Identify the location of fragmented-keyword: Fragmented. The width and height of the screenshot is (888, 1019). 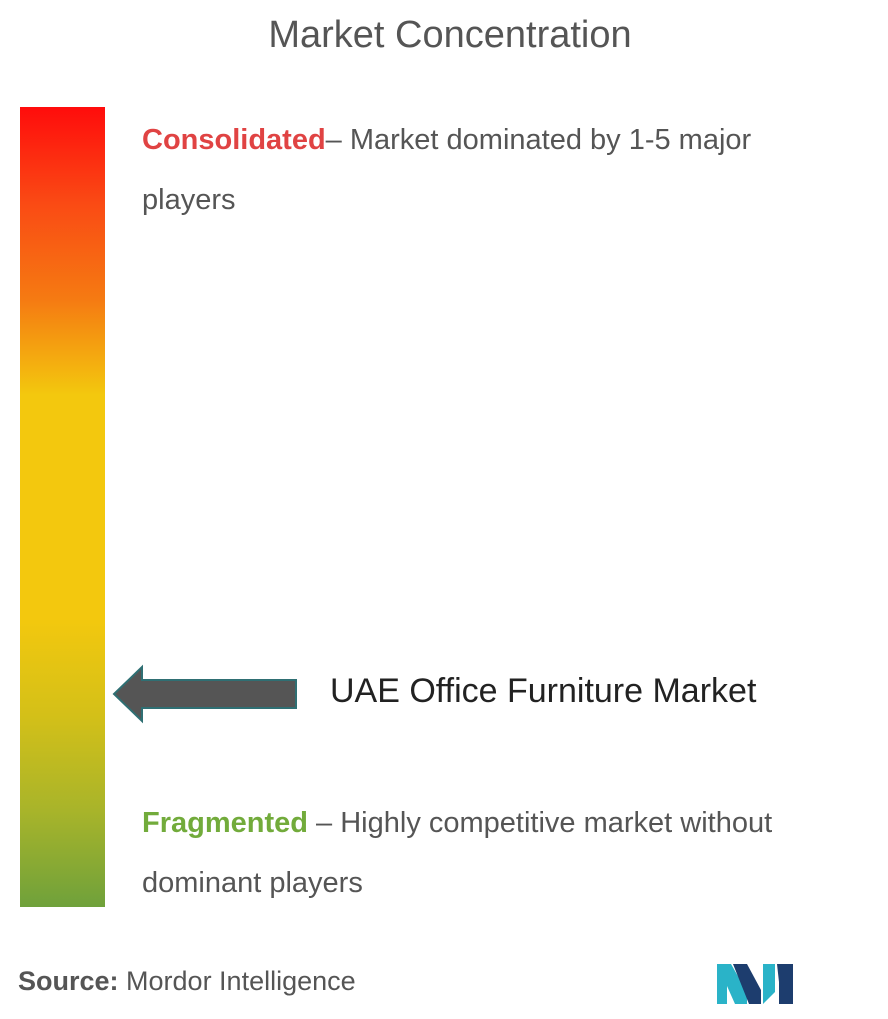
(225, 823).